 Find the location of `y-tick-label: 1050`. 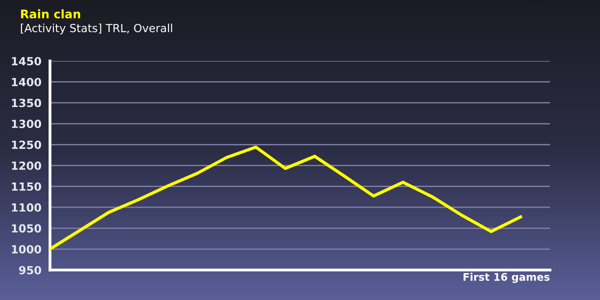

y-tick-label: 1050 is located at coordinates (27, 228).